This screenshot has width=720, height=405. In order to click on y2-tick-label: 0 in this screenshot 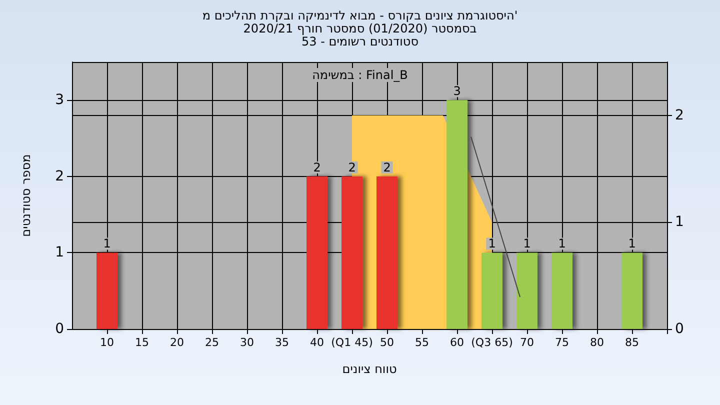, I will do `click(679, 329)`.